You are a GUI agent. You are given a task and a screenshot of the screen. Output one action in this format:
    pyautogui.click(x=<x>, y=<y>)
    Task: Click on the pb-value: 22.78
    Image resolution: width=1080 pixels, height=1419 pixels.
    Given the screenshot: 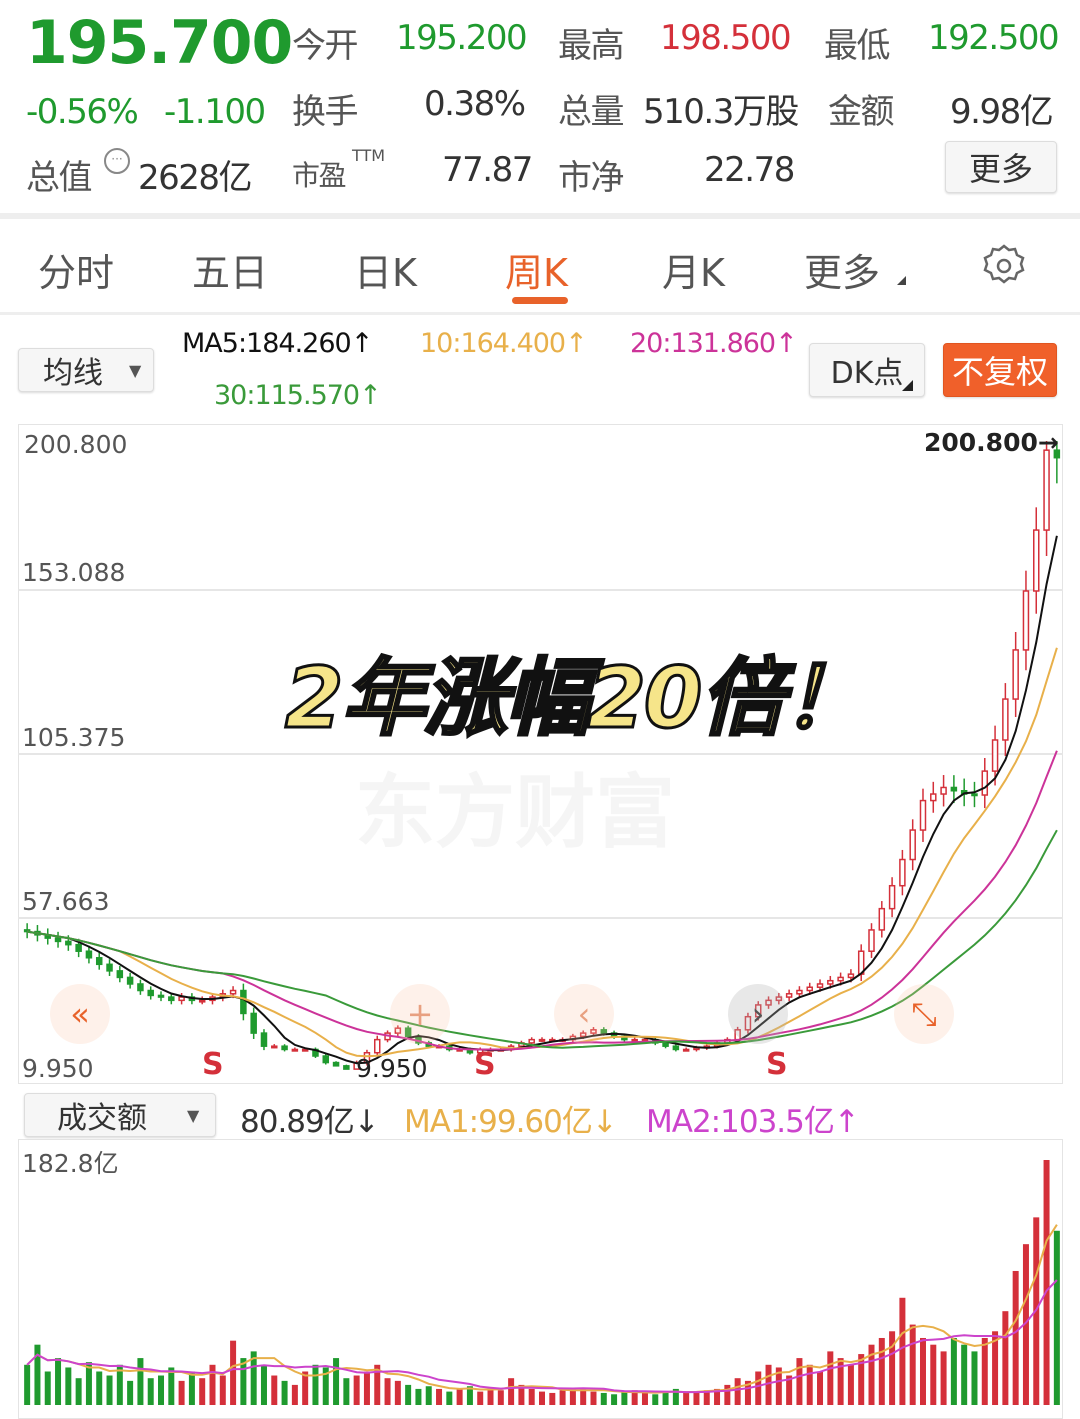 What is the action you would take?
    pyautogui.click(x=749, y=170)
    